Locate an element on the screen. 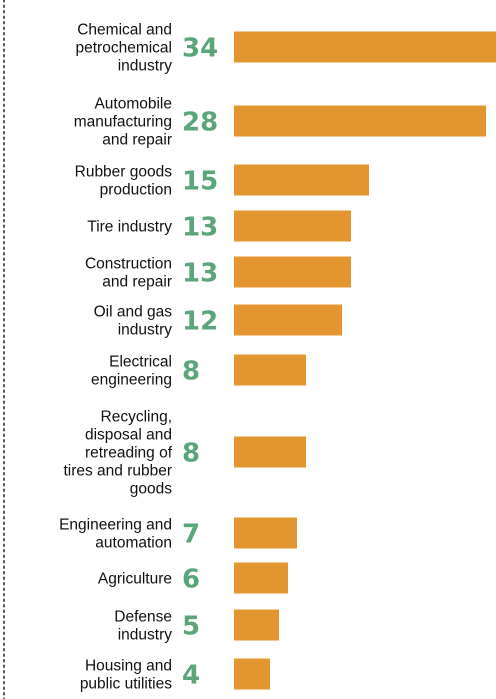 Image resolution: width=496 pixels, height=699 pixels. category-label-line: Rubber goods is located at coordinates (124, 172).